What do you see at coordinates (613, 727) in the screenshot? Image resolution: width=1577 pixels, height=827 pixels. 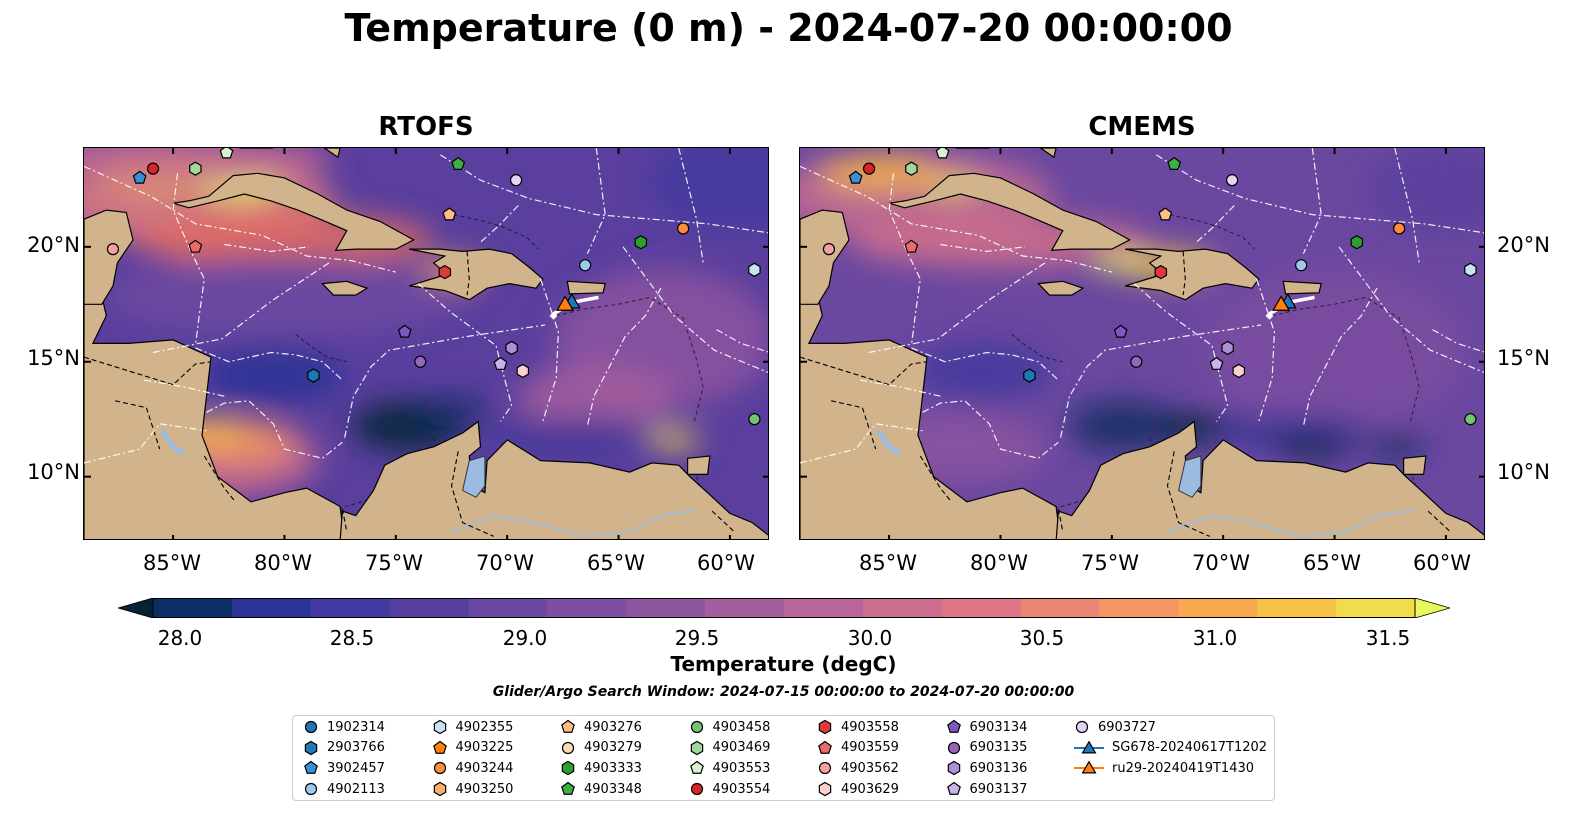 I see `legend-label: 4903276` at bounding box center [613, 727].